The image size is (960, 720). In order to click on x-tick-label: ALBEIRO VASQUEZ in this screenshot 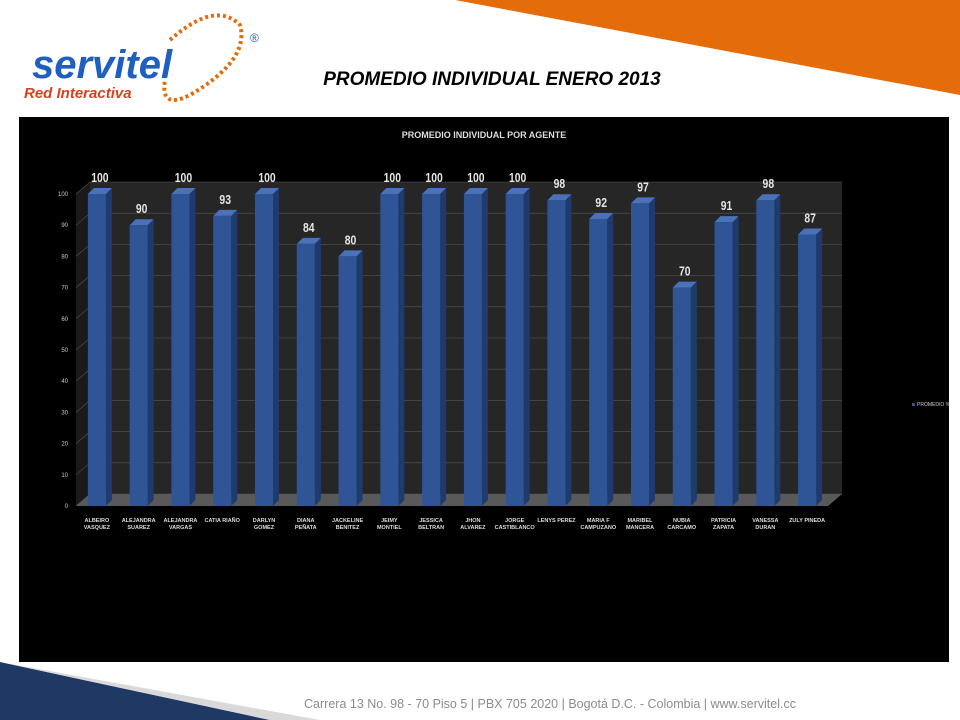, I will do `click(96, 524)`.